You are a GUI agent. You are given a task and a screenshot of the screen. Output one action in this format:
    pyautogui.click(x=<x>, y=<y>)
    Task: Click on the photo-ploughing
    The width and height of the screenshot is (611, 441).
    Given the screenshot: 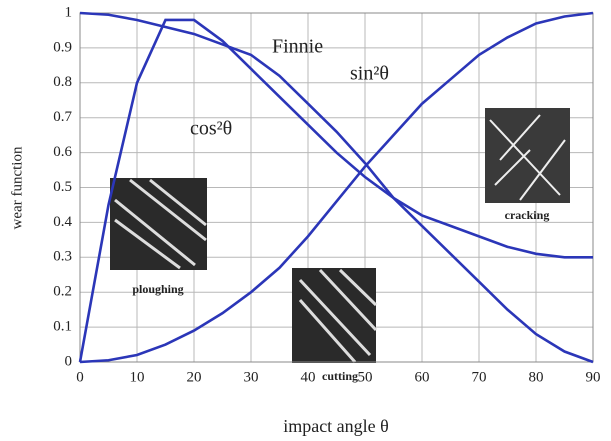 What is the action you would take?
    pyautogui.click(x=158, y=224)
    